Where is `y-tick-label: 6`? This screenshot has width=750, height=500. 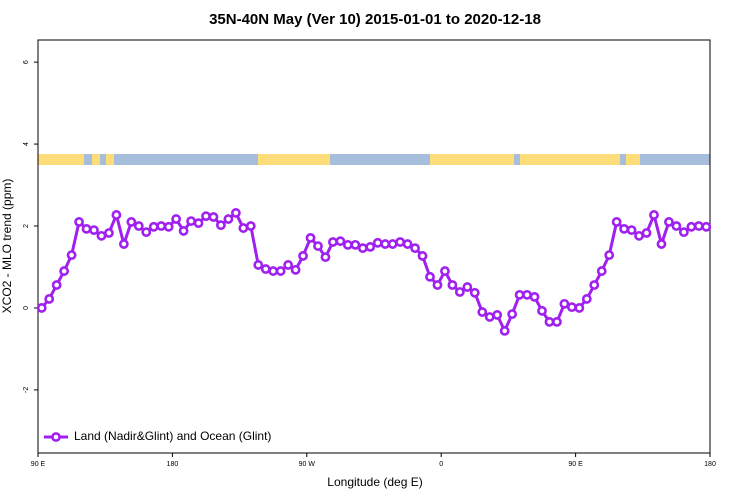
y-tick-label: 6 is located at coordinates (26, 62).